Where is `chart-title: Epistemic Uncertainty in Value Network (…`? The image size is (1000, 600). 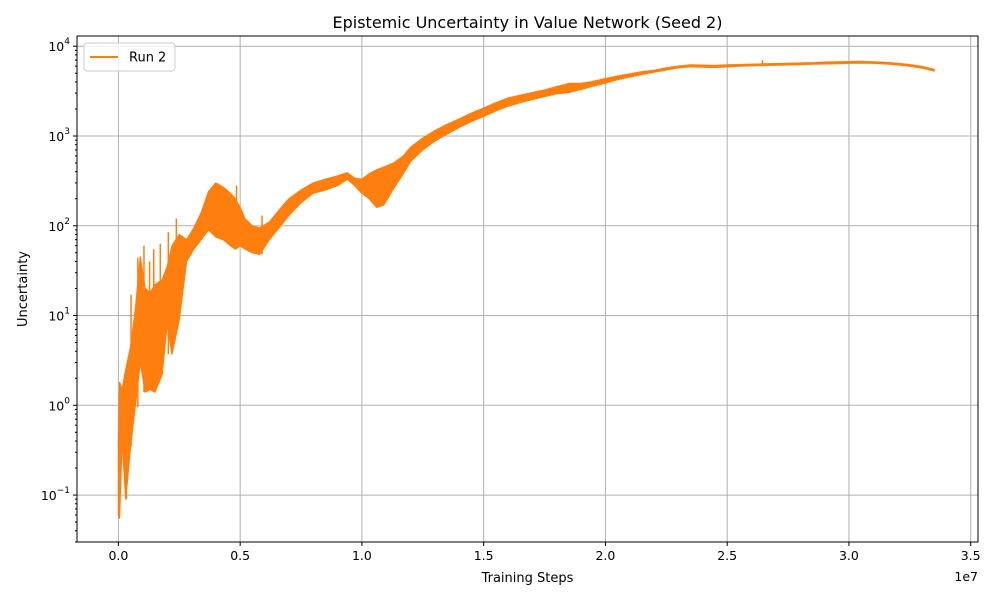
chart-title: Epistemic Uncertainty in Value Network (… is located at coordinates (528, 22).